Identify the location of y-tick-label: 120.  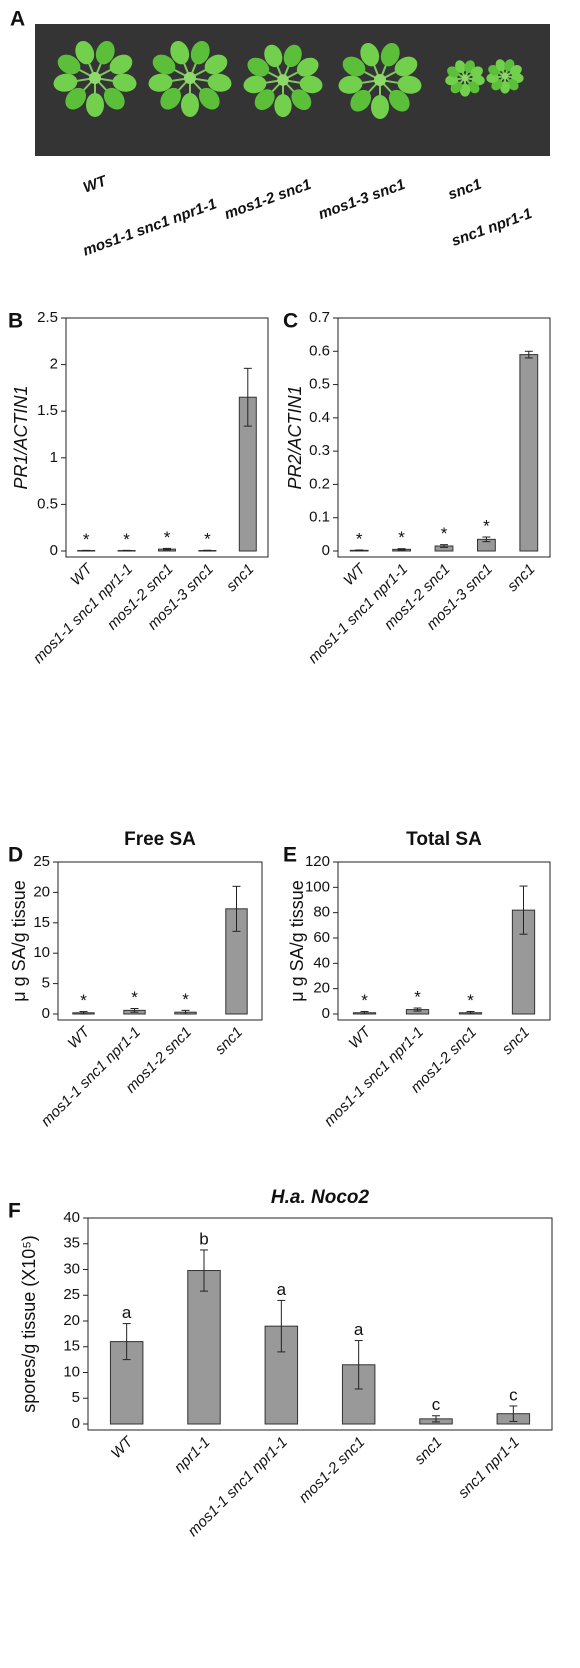
(317, 861).